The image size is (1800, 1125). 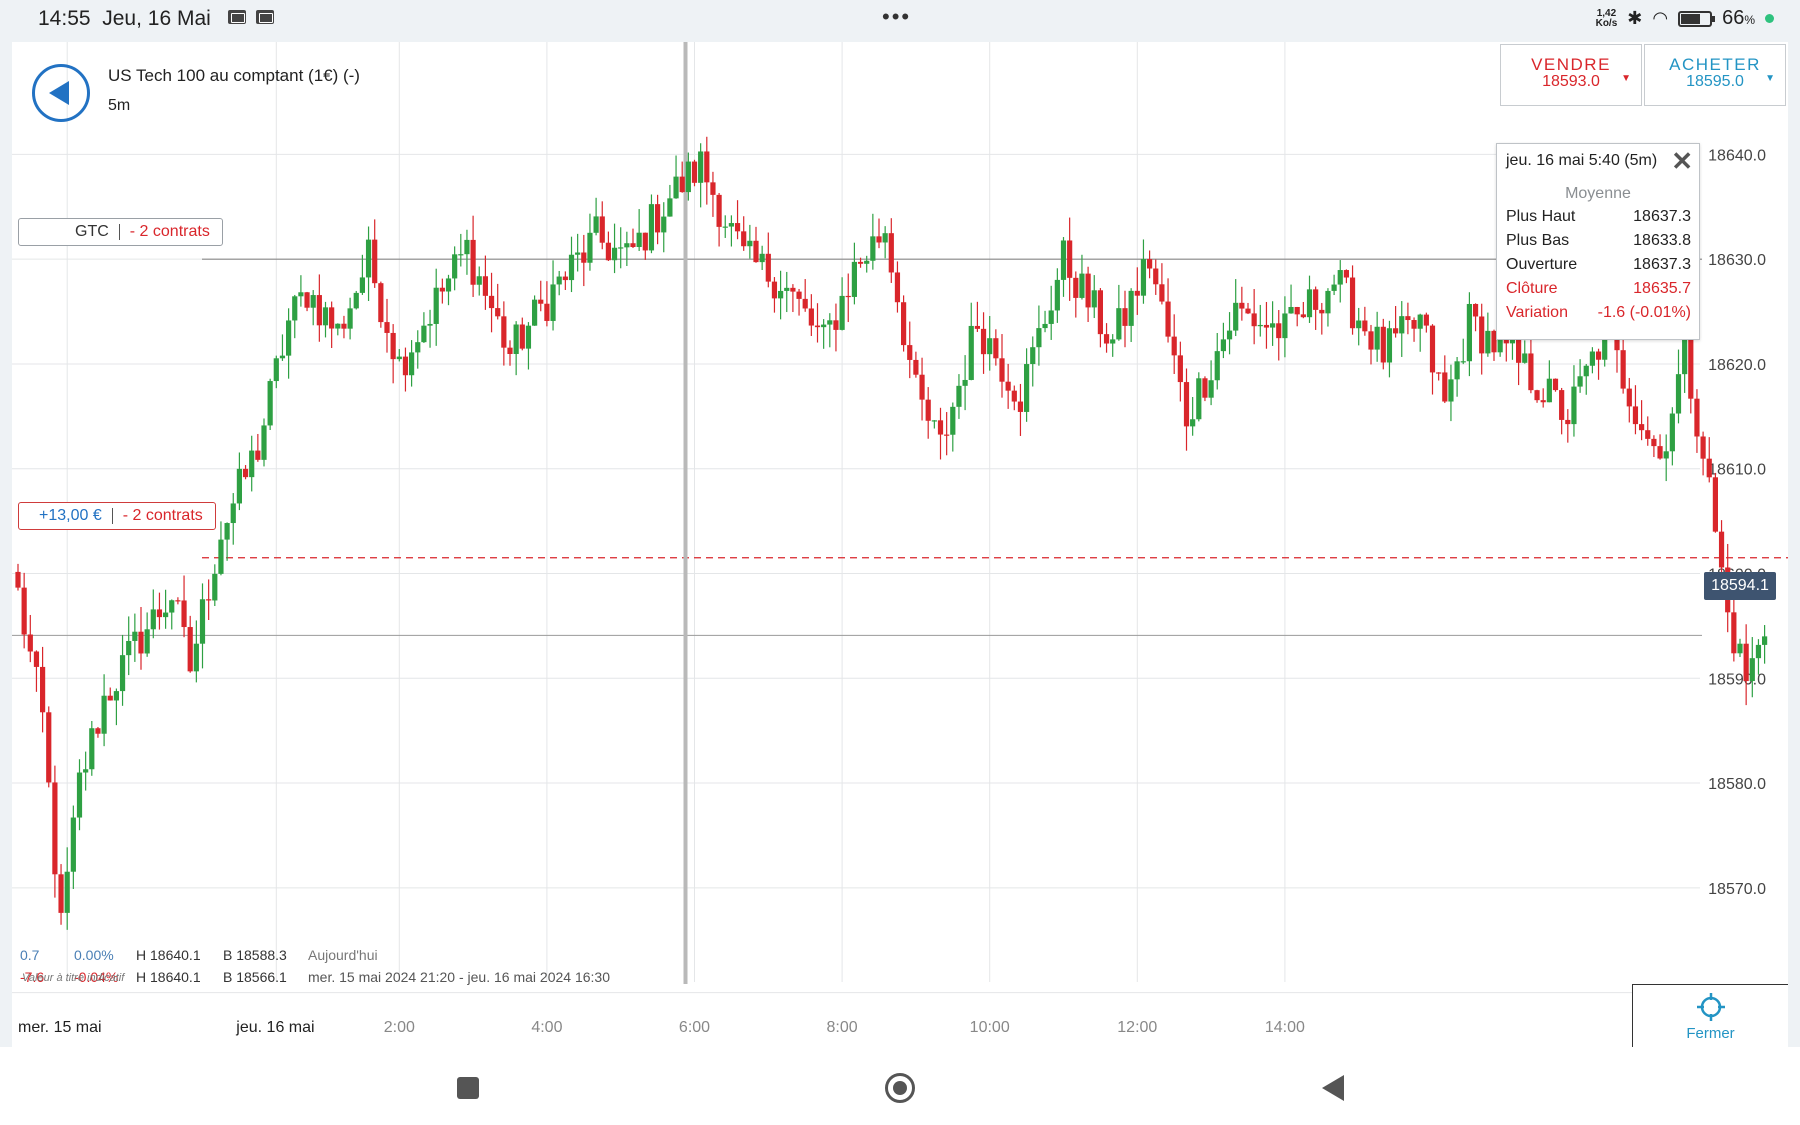 I want to click on fermer-button: Fermer, so click(x=1710, y=1015).